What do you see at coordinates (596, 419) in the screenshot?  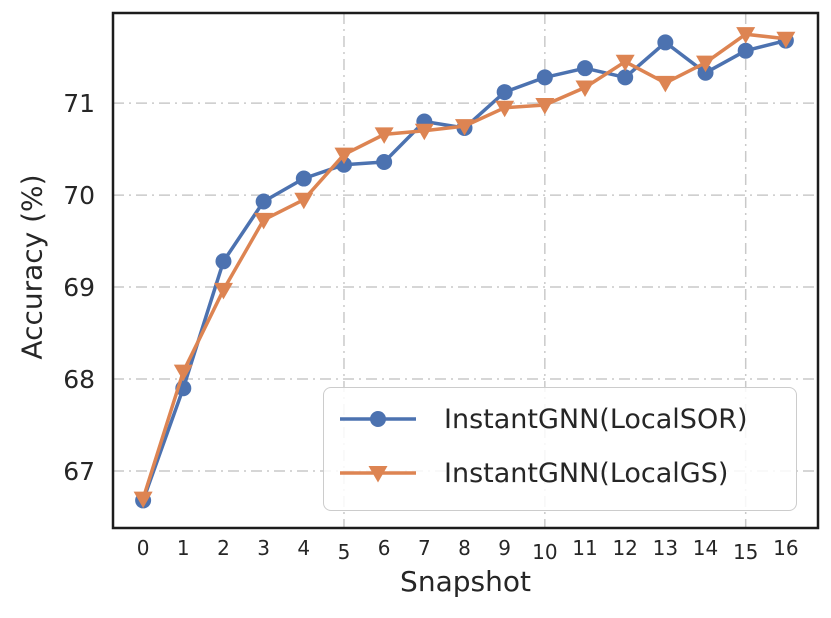 I see `legend-label-localsor: InstantGNN(LocalSOR)` at bounding box center [596, 419].